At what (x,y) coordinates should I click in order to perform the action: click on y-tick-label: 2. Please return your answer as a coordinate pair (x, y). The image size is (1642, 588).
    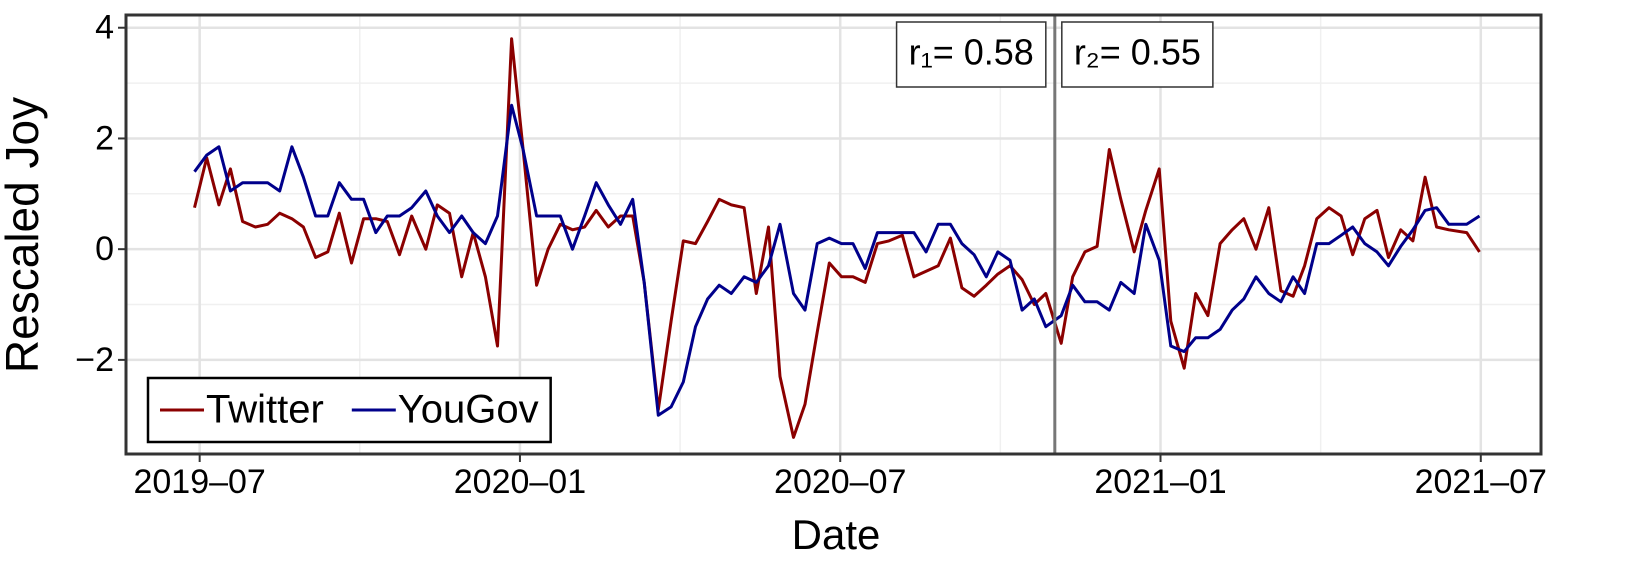
    Looking at the image, I should click on (104, 138).